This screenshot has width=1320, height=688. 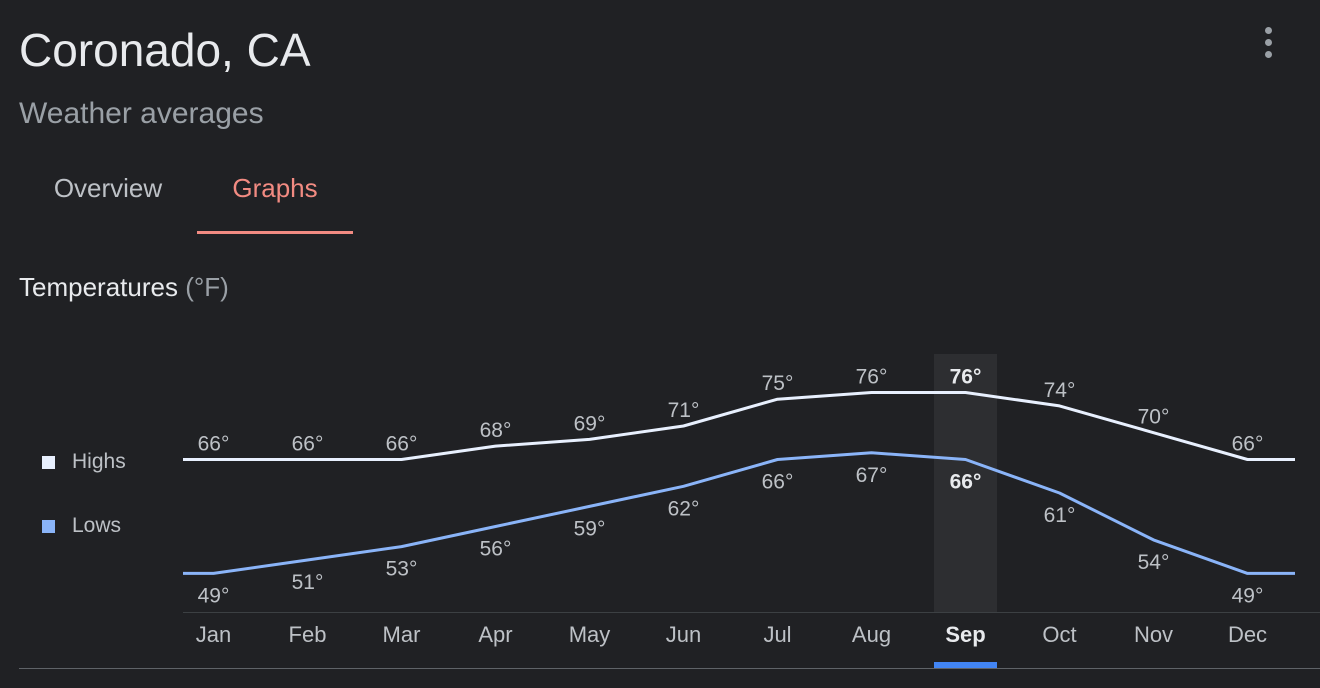 I want to click on x-tick-label-feb: Feb, so click(x=308, y=634).